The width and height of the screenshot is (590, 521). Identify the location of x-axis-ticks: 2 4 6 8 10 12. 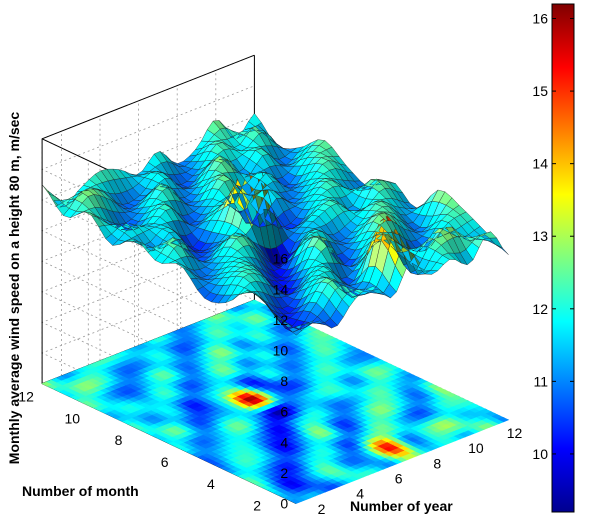
(420, 471).